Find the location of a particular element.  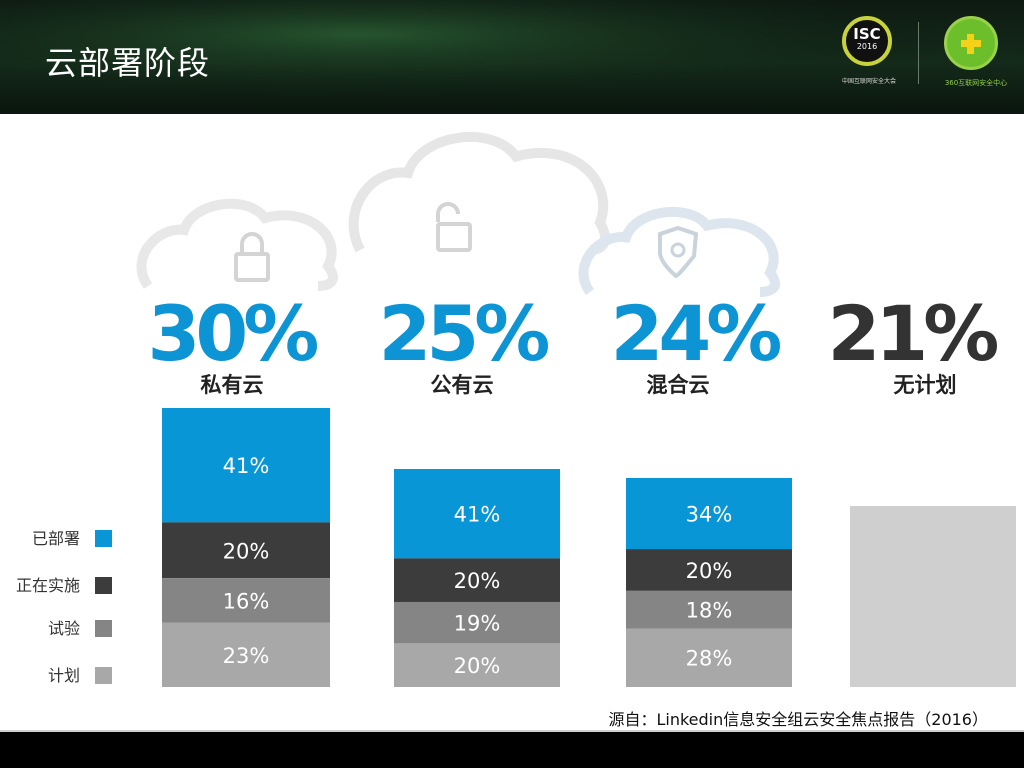

headline-percent: 30% is located at coordinates (233, 333).